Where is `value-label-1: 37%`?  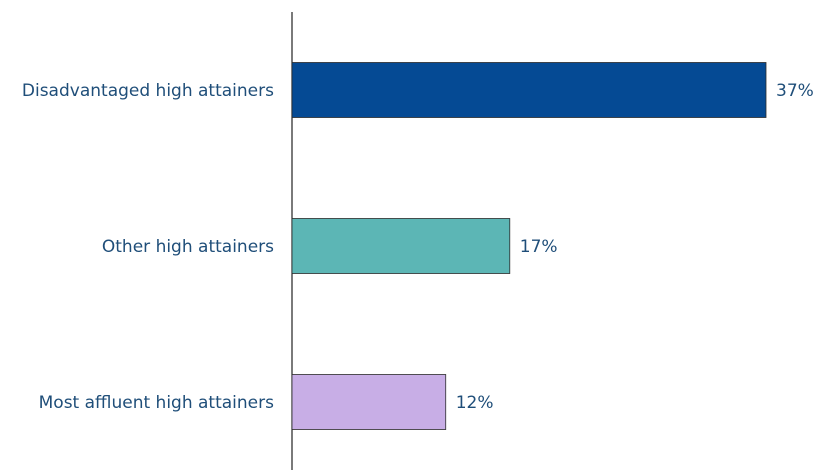
value-label-1: 37% is located at coordinates (795, 91).